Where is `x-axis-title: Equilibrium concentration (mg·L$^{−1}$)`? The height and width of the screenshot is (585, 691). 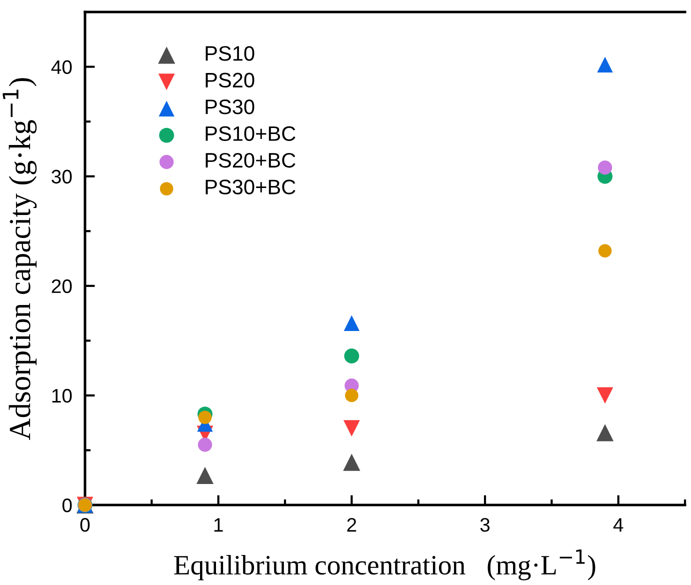 x-axis-title: Equilibrium concentration (mg·L$^{−1}$) is located at coordinates (385, 565).